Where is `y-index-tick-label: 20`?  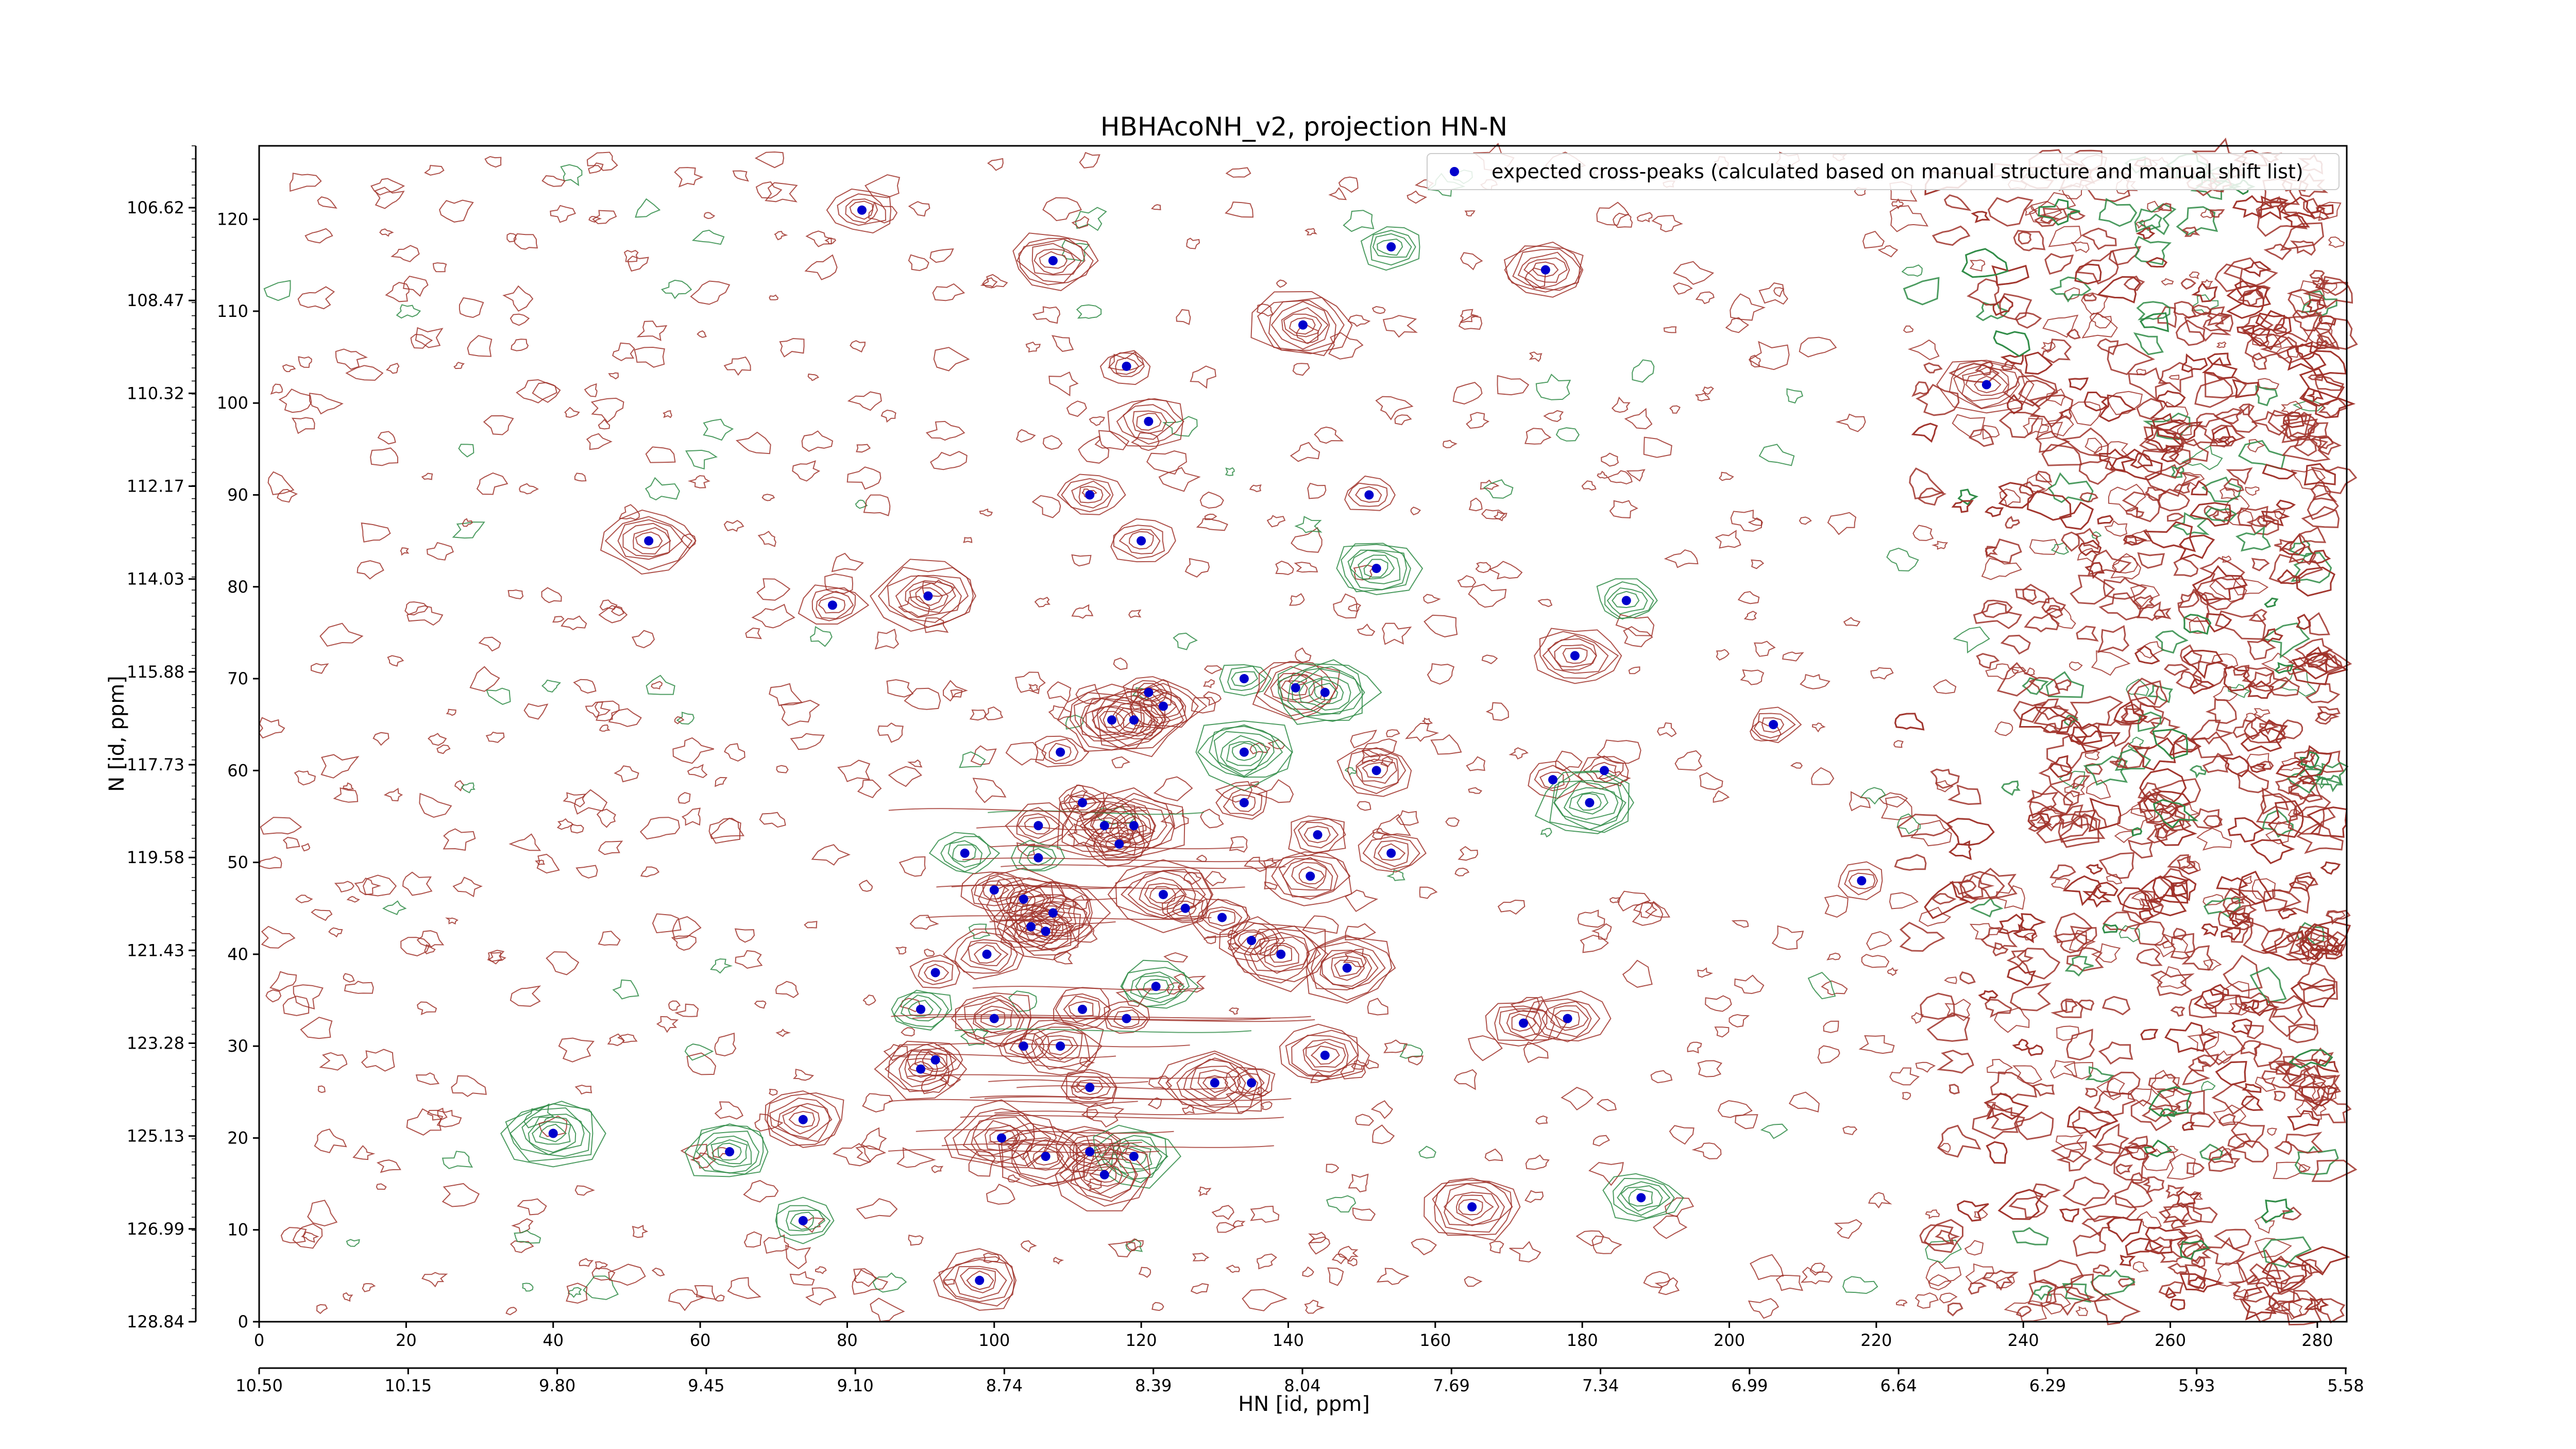 y-index-tick-label: 20 is located at coordinates (237, 1138).